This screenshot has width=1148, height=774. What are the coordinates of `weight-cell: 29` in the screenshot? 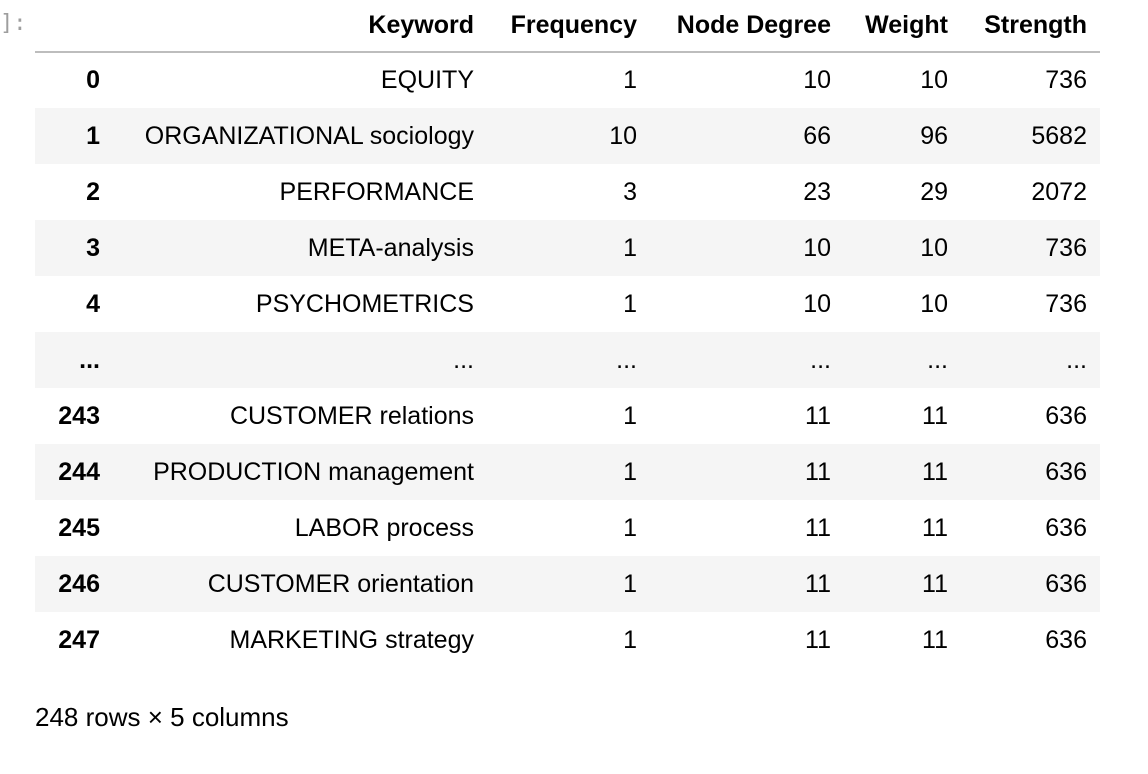 It's located at (934, 191).